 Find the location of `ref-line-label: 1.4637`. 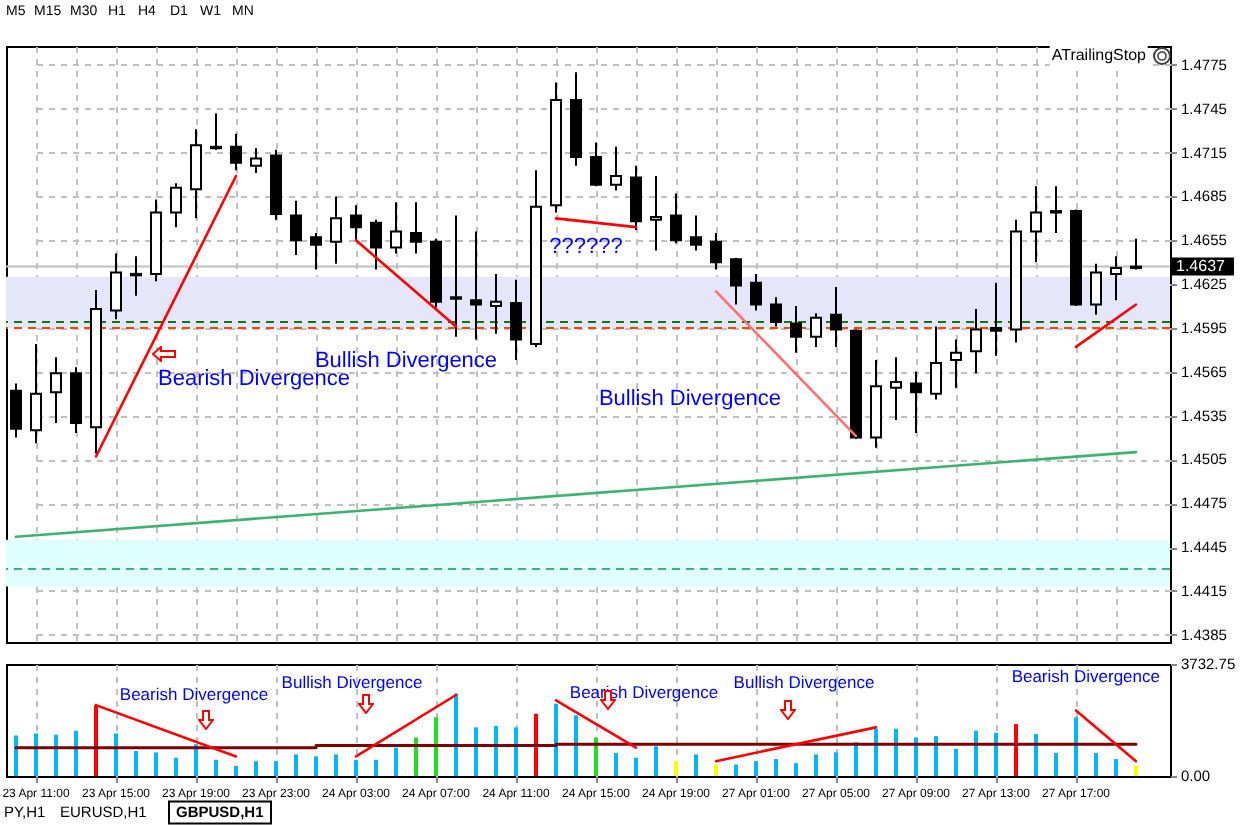

ref-line-label: 1.4637 is located at coordinates (1201, 265).